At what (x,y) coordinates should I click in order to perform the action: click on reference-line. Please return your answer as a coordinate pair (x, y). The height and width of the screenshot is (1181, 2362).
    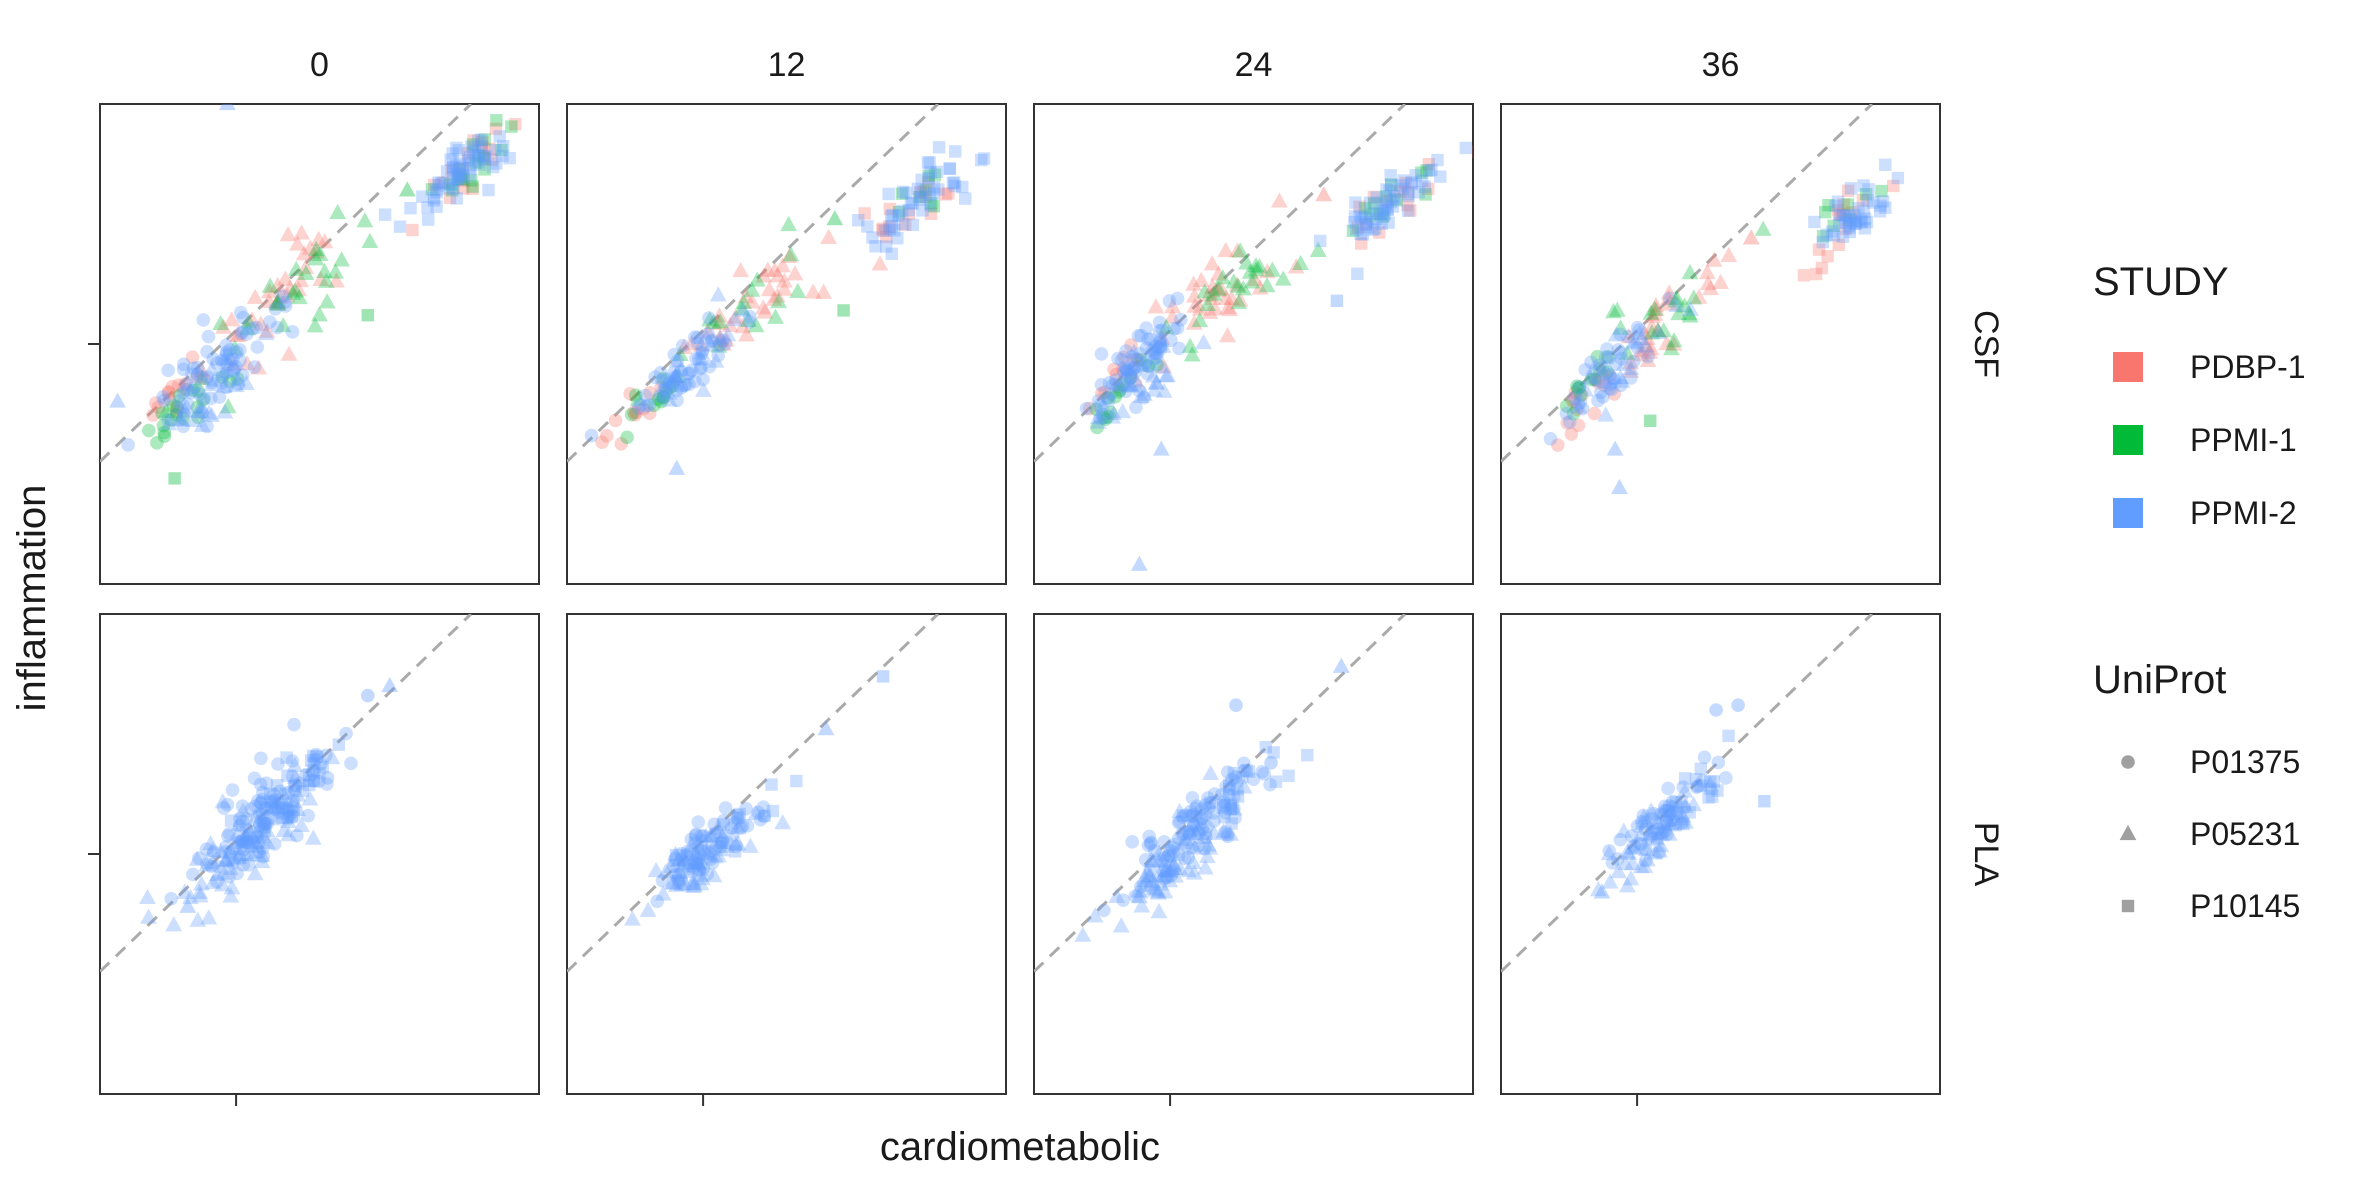
    Looking at the image, I should click on (286, 283).